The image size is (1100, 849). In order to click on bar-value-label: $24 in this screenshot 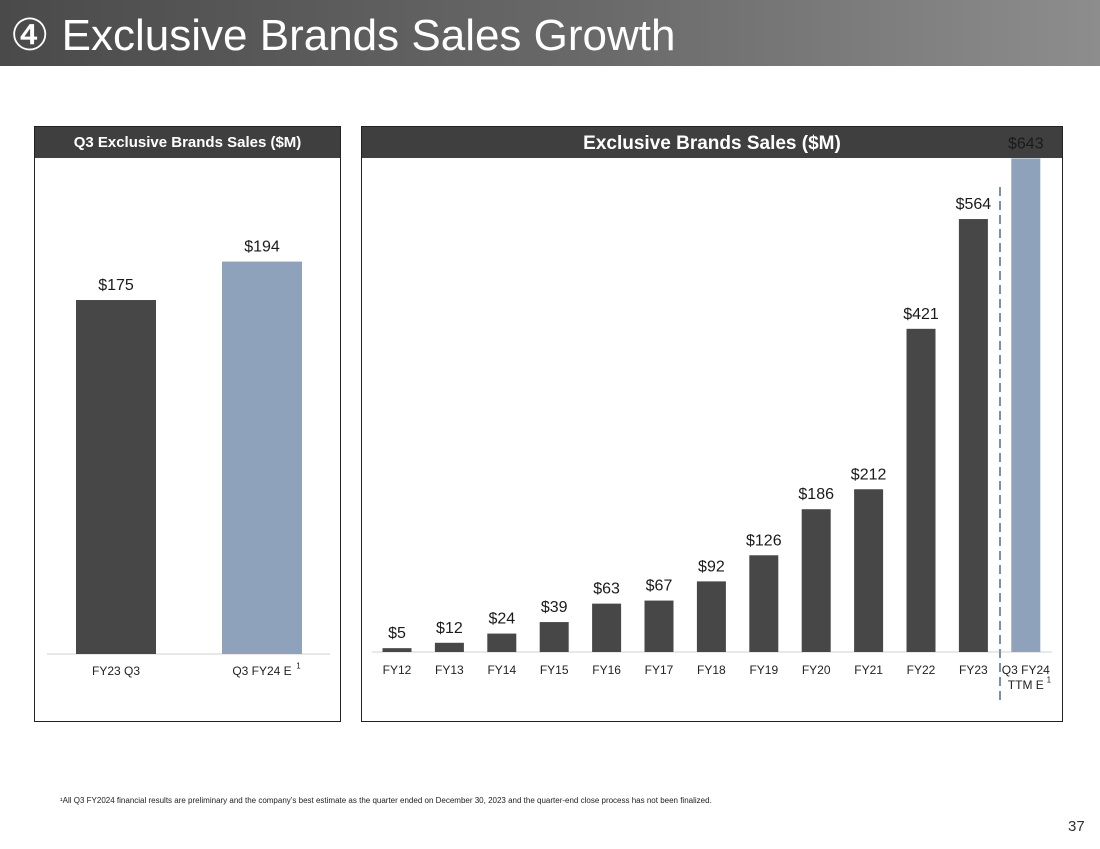, I will do `click(501, 619)`.